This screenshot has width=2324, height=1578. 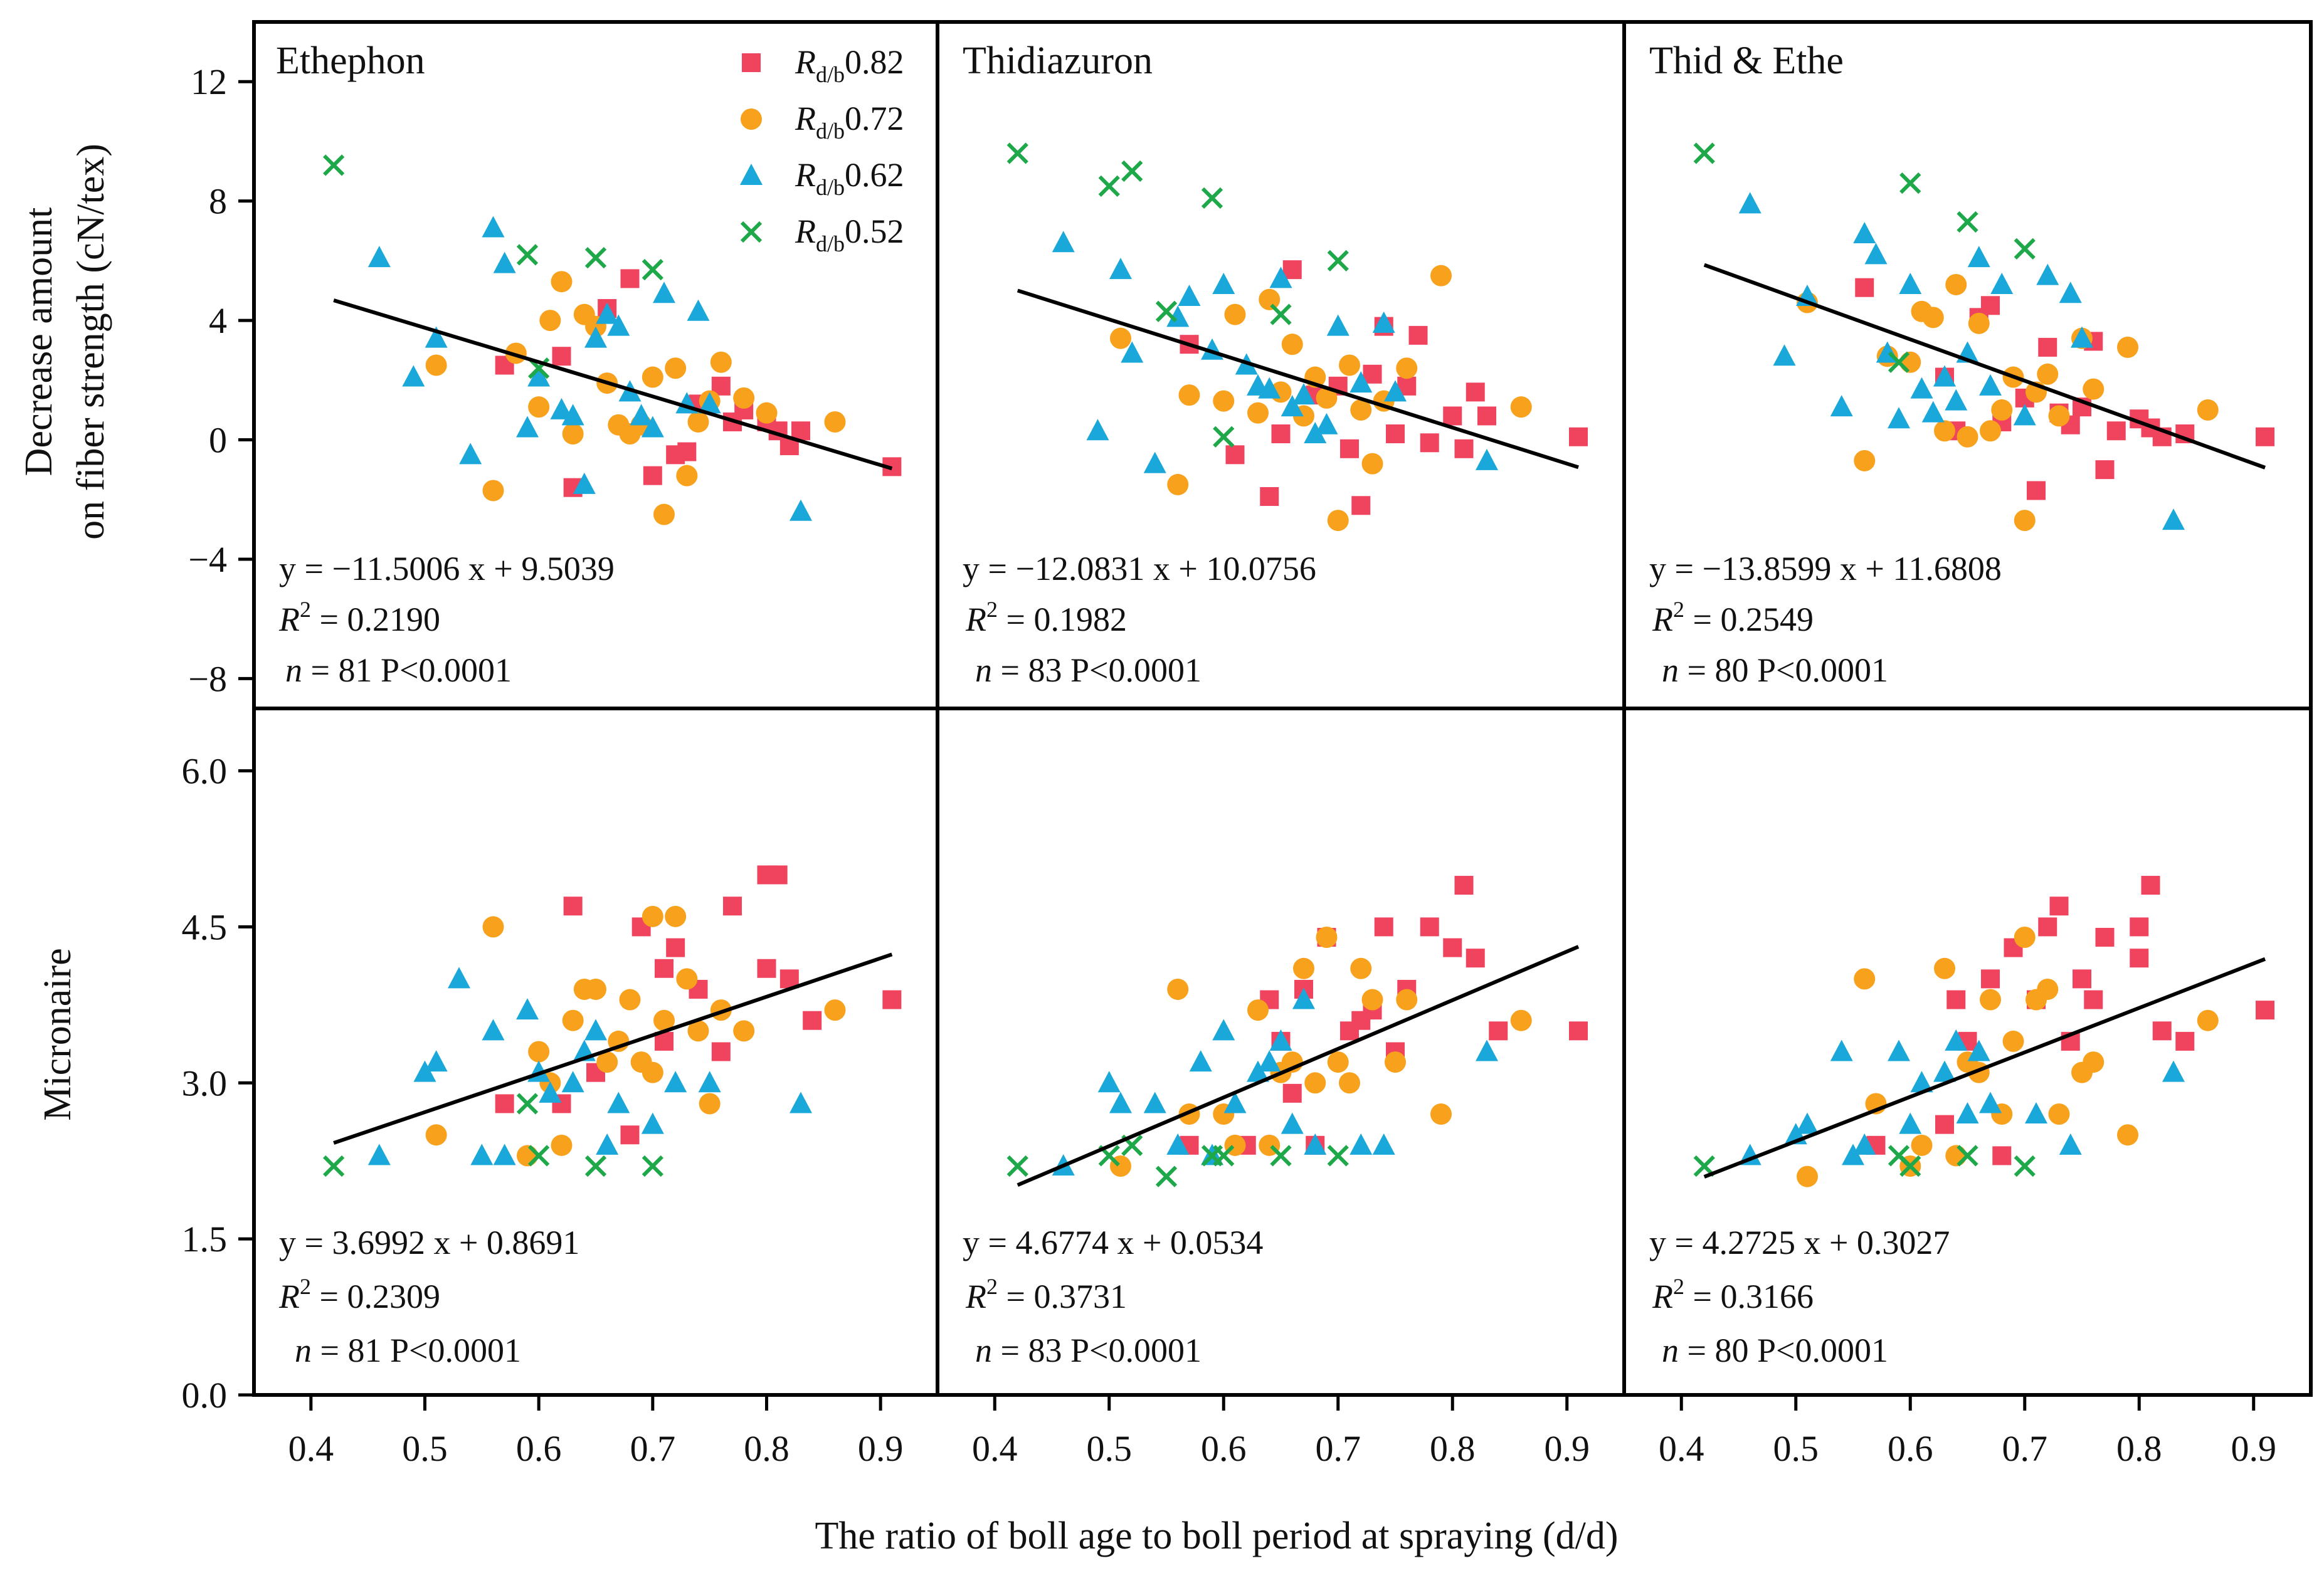 I want to click on point-0-3-3-b, so click(x=595, y=257).